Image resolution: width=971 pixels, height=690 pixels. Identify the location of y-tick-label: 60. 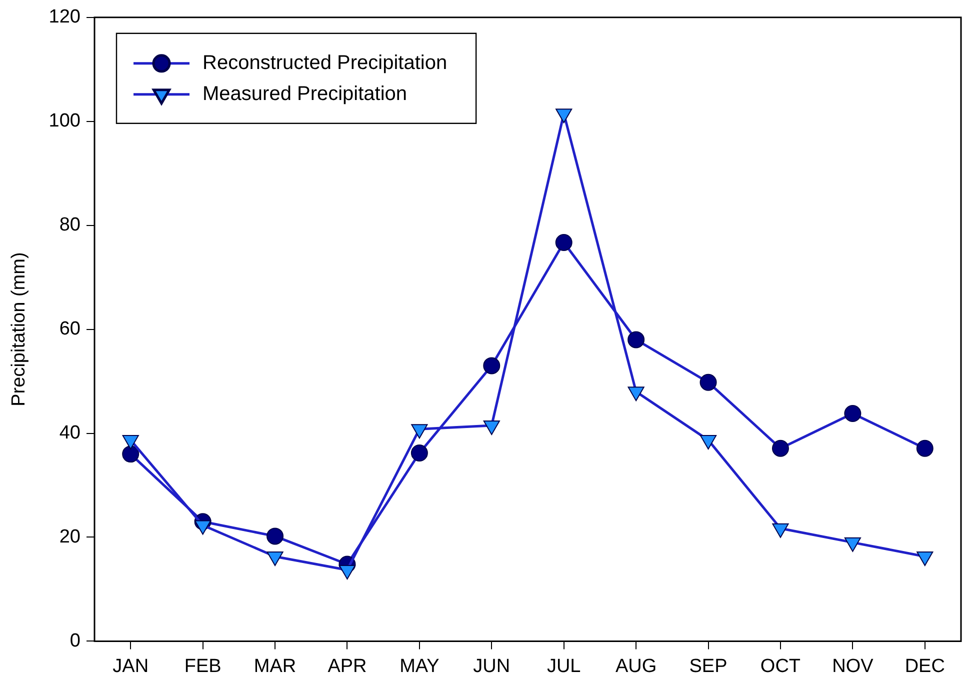
(69, 329).